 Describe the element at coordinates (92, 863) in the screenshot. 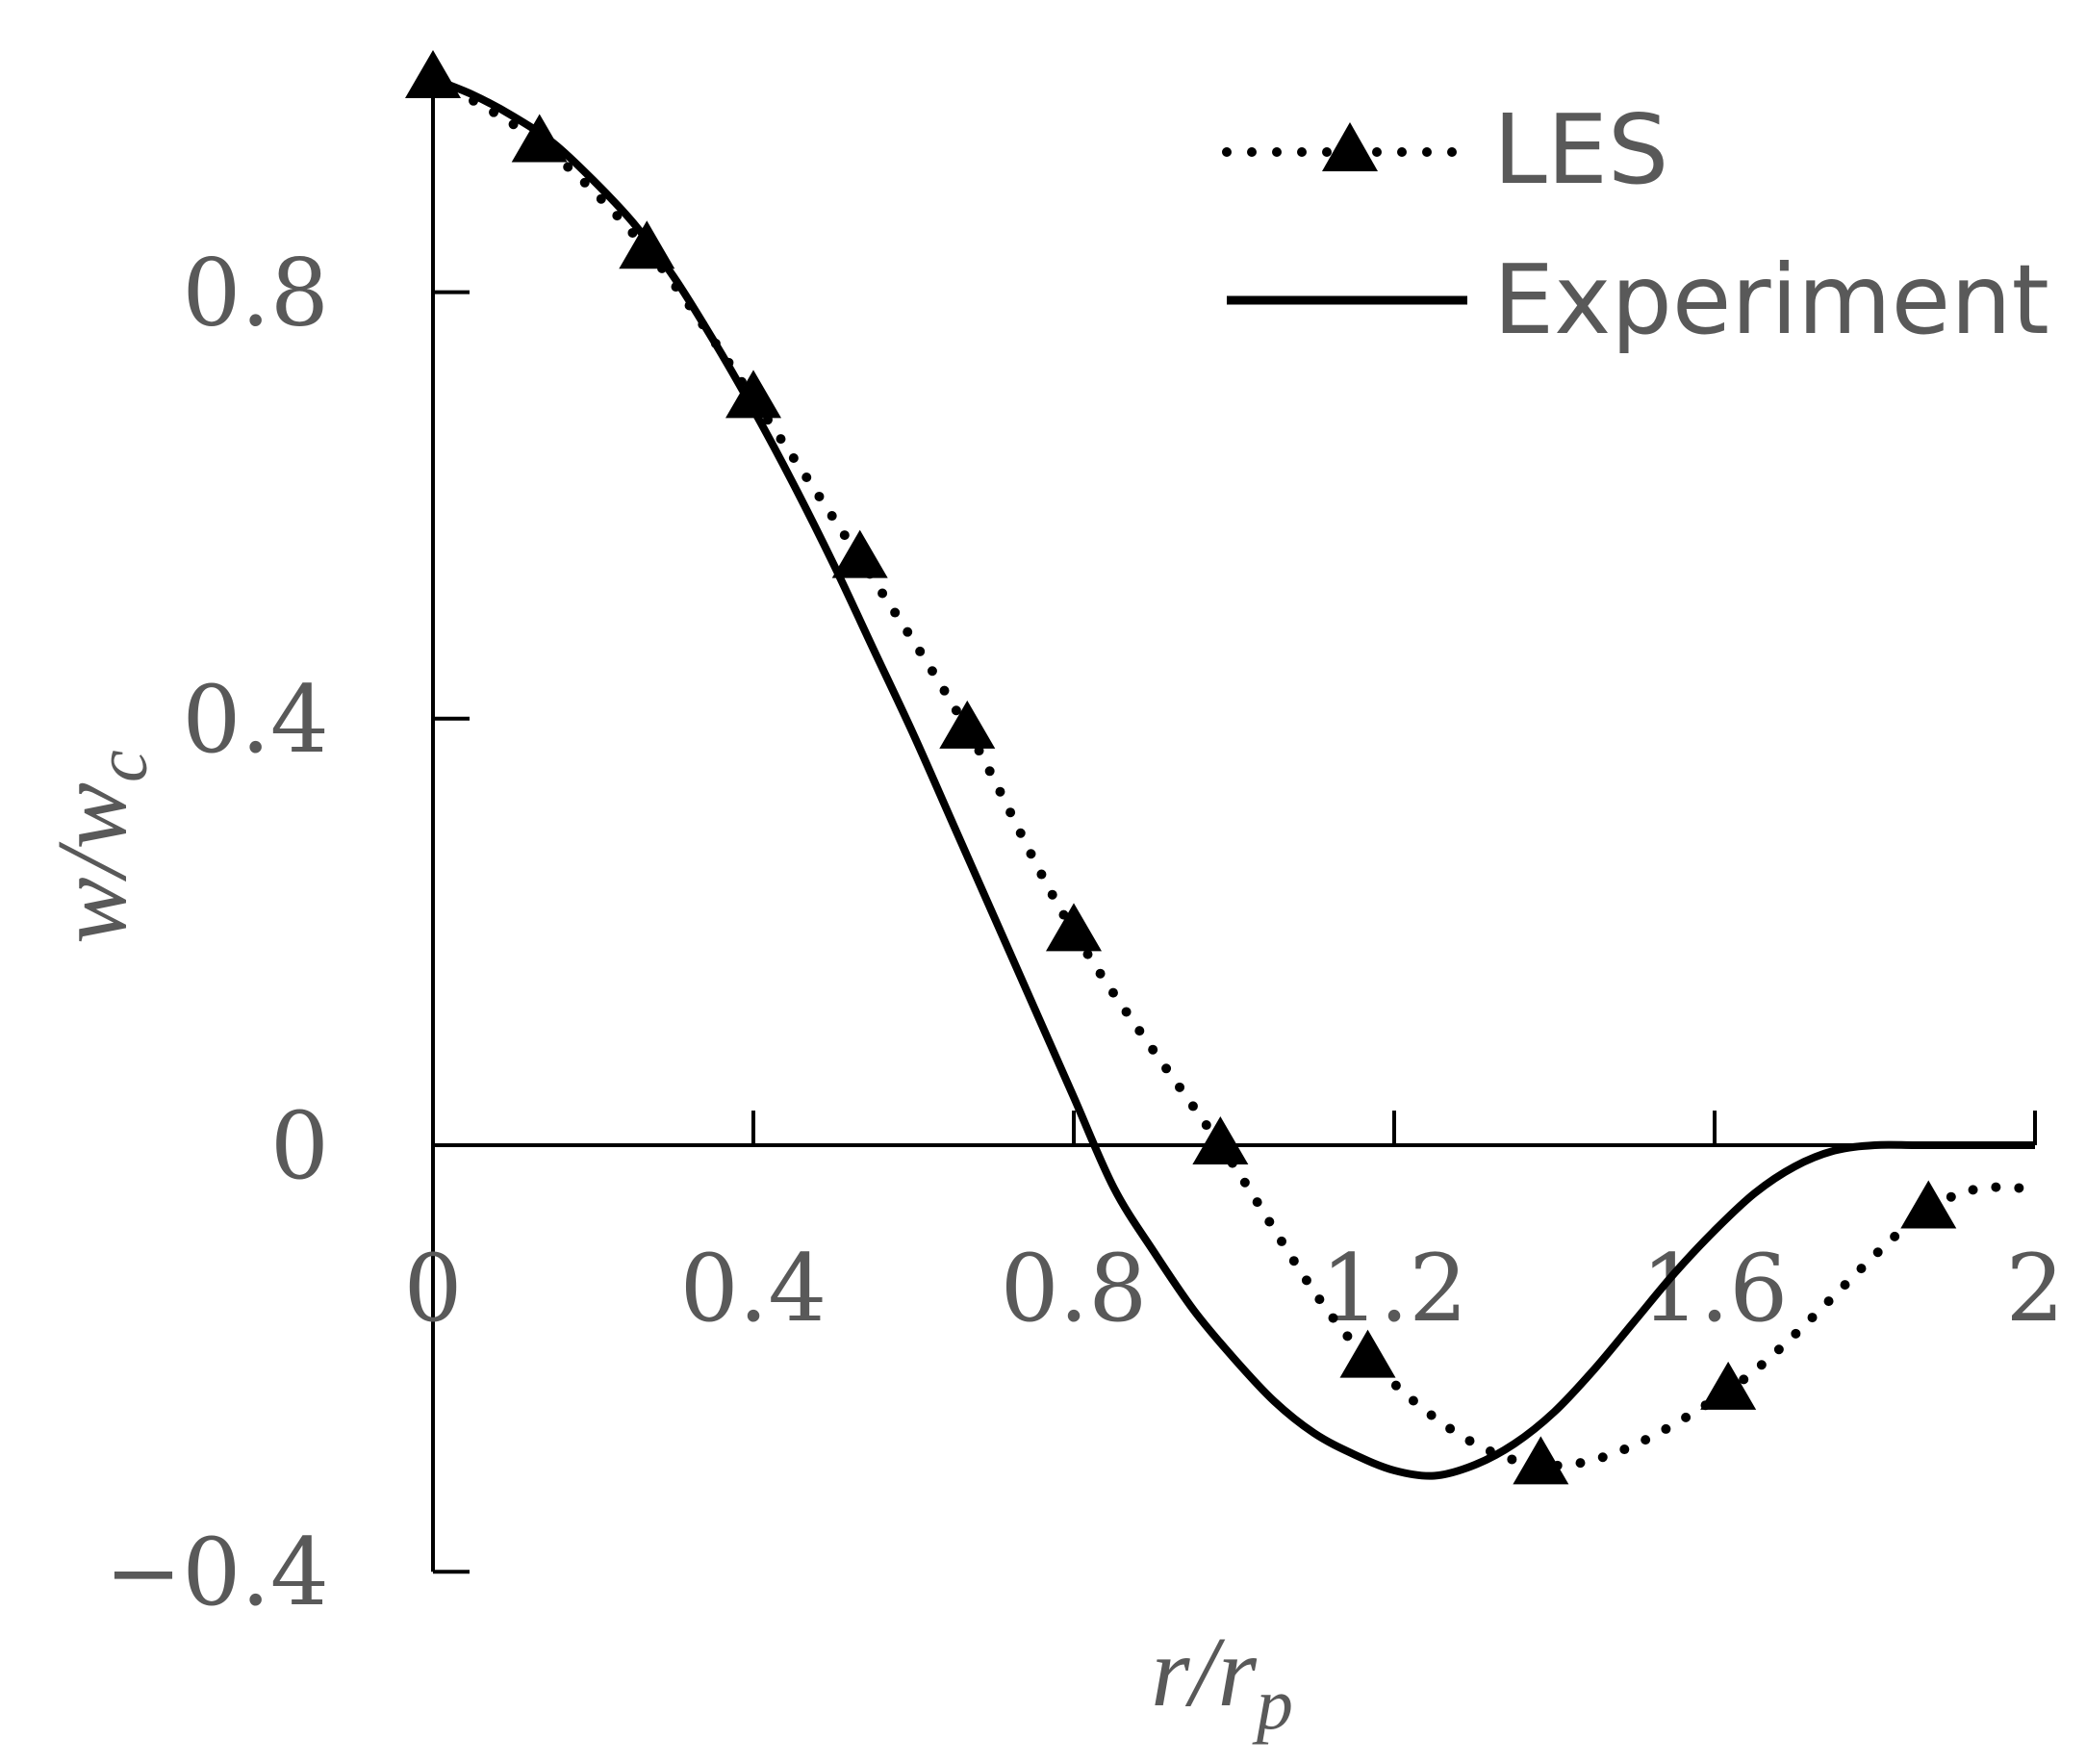

I see `y-axis-label-main: w/w` at that location.